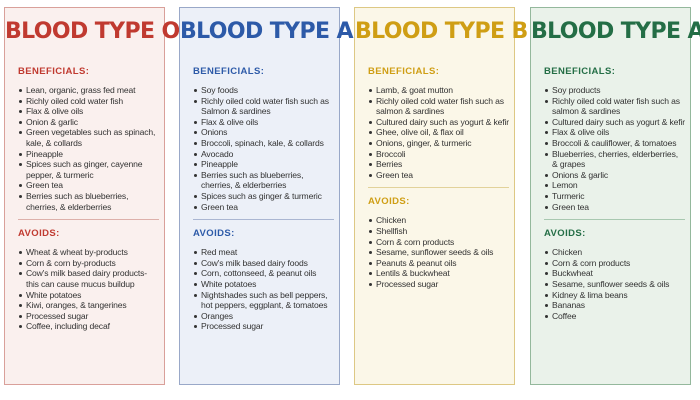 The height and width of the screenshot is (400, 700). What do you see at coordinates (614, 316) in the screenshot?
I see `list-item: Coffee` at bounding box center [614, 316].